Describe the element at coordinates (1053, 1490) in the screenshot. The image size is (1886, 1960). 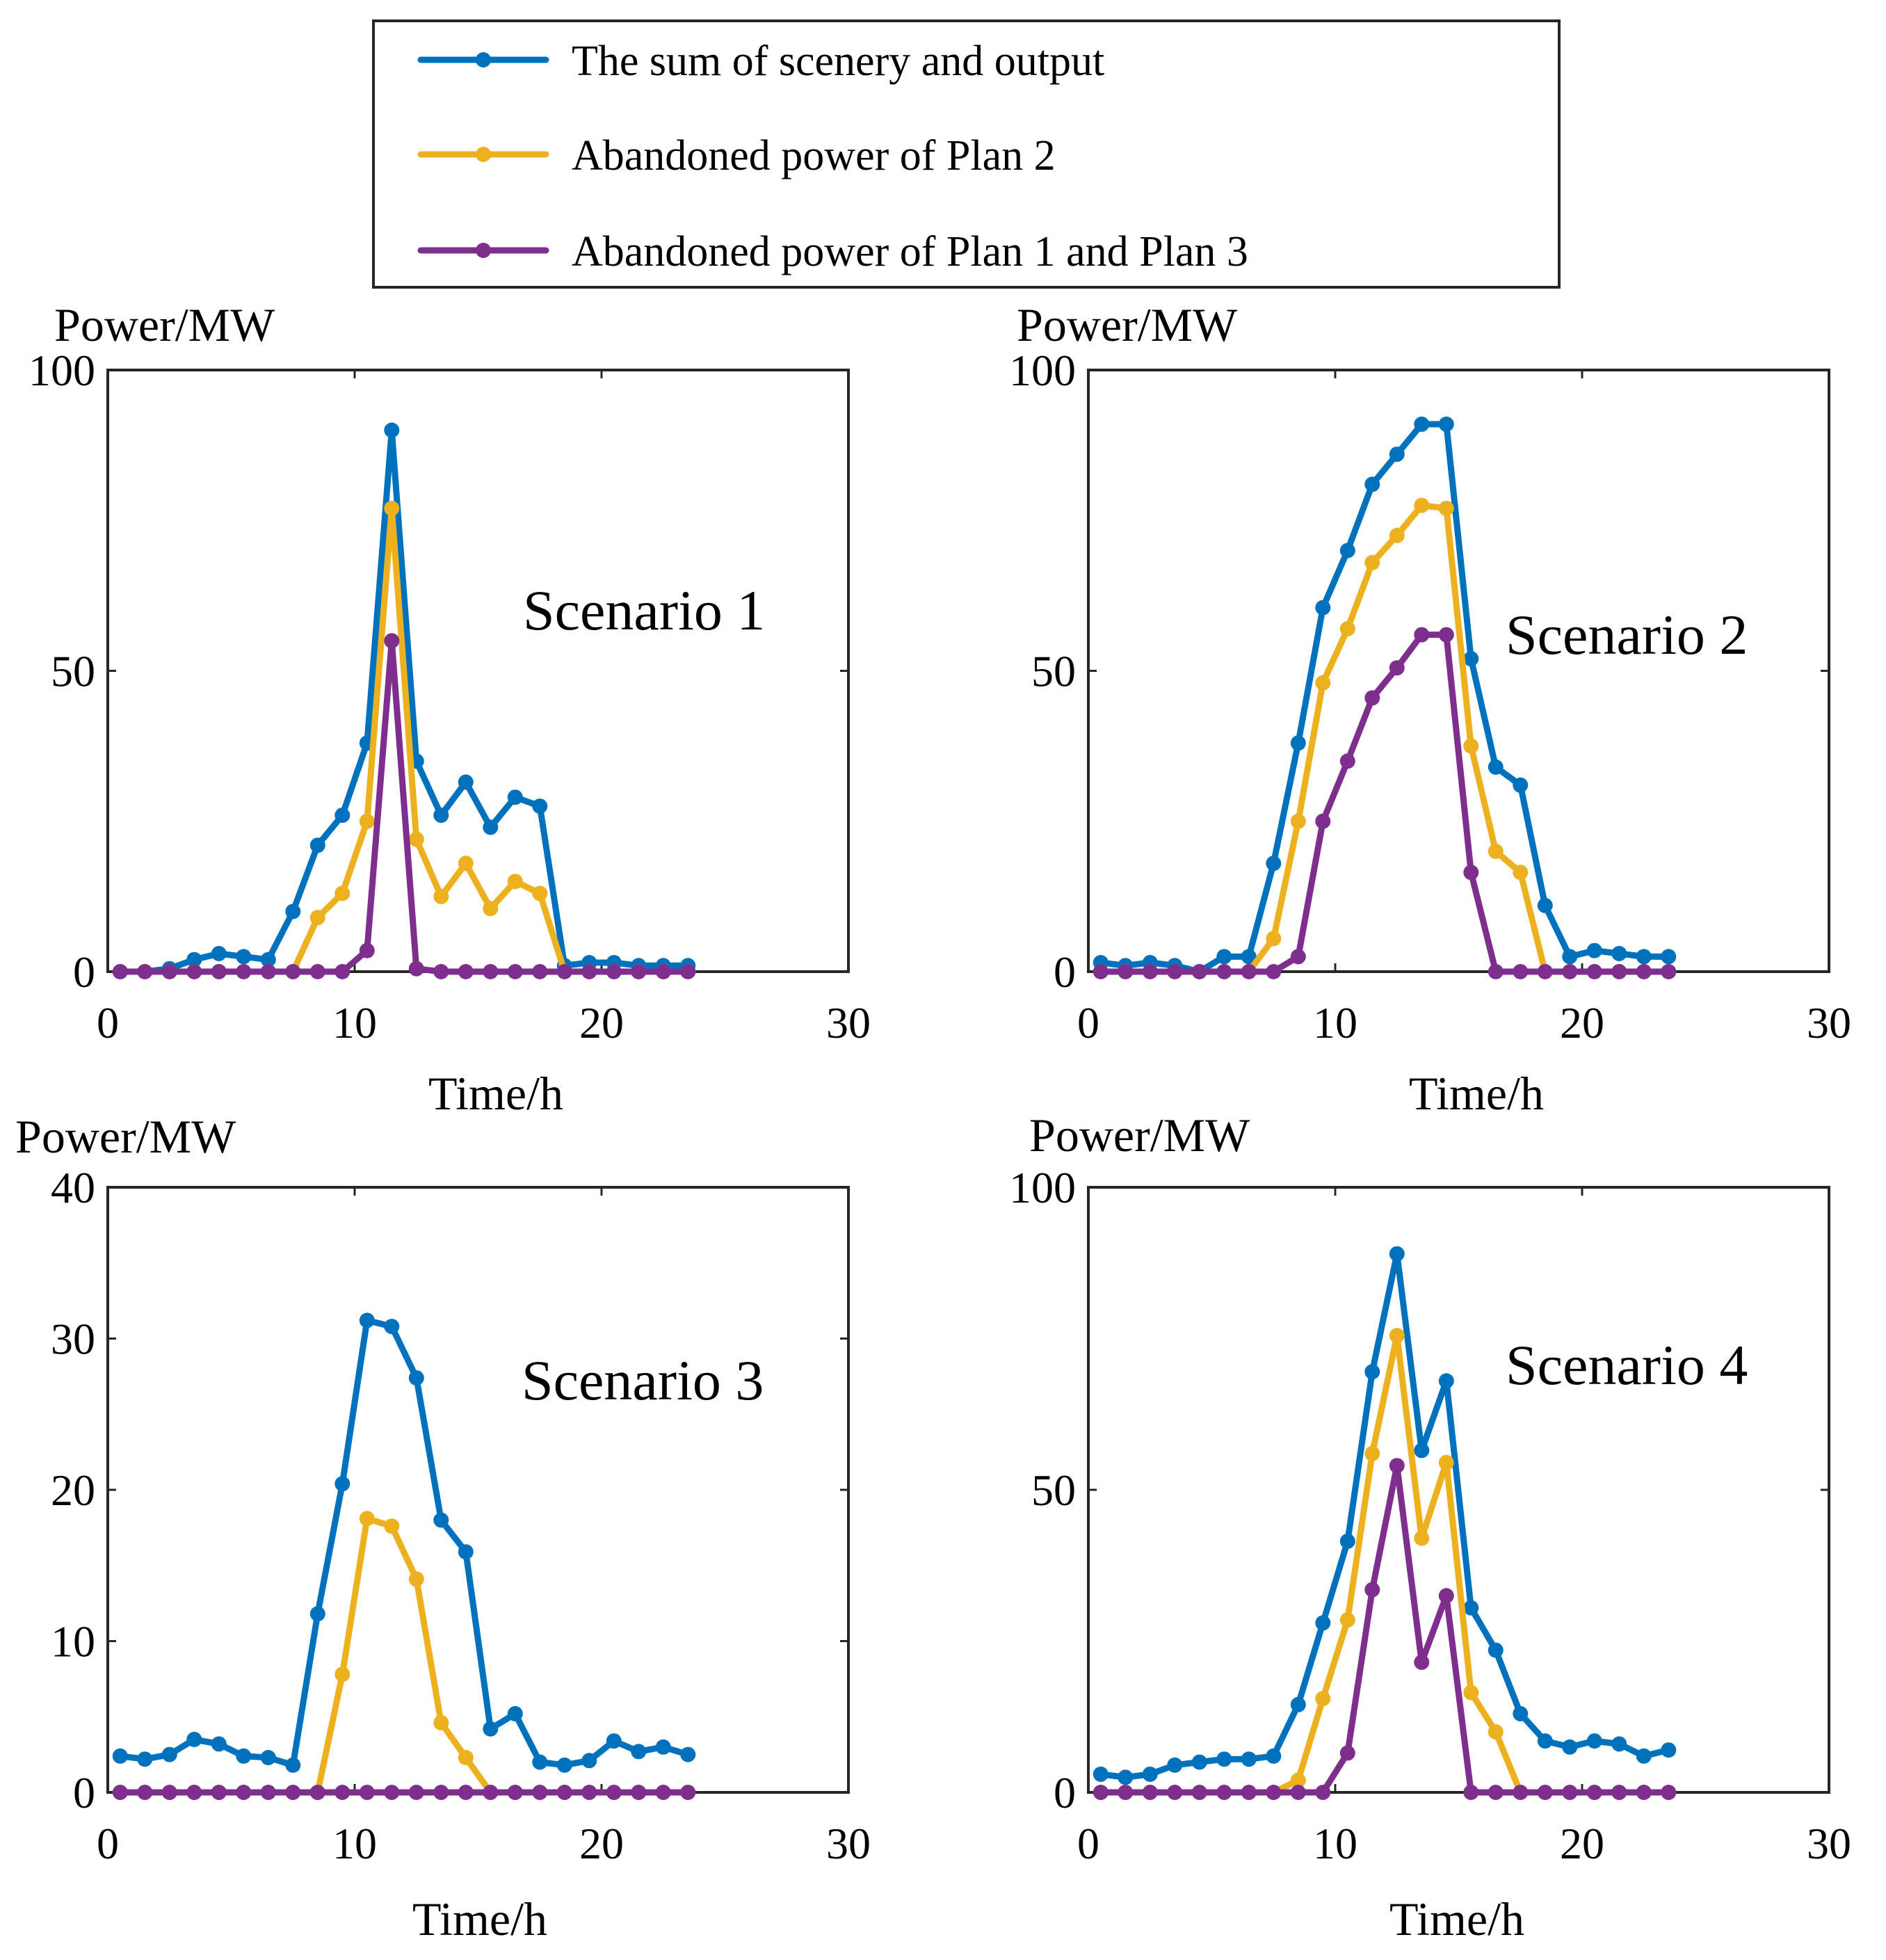
I see `y-tick-label: 50` at that location.